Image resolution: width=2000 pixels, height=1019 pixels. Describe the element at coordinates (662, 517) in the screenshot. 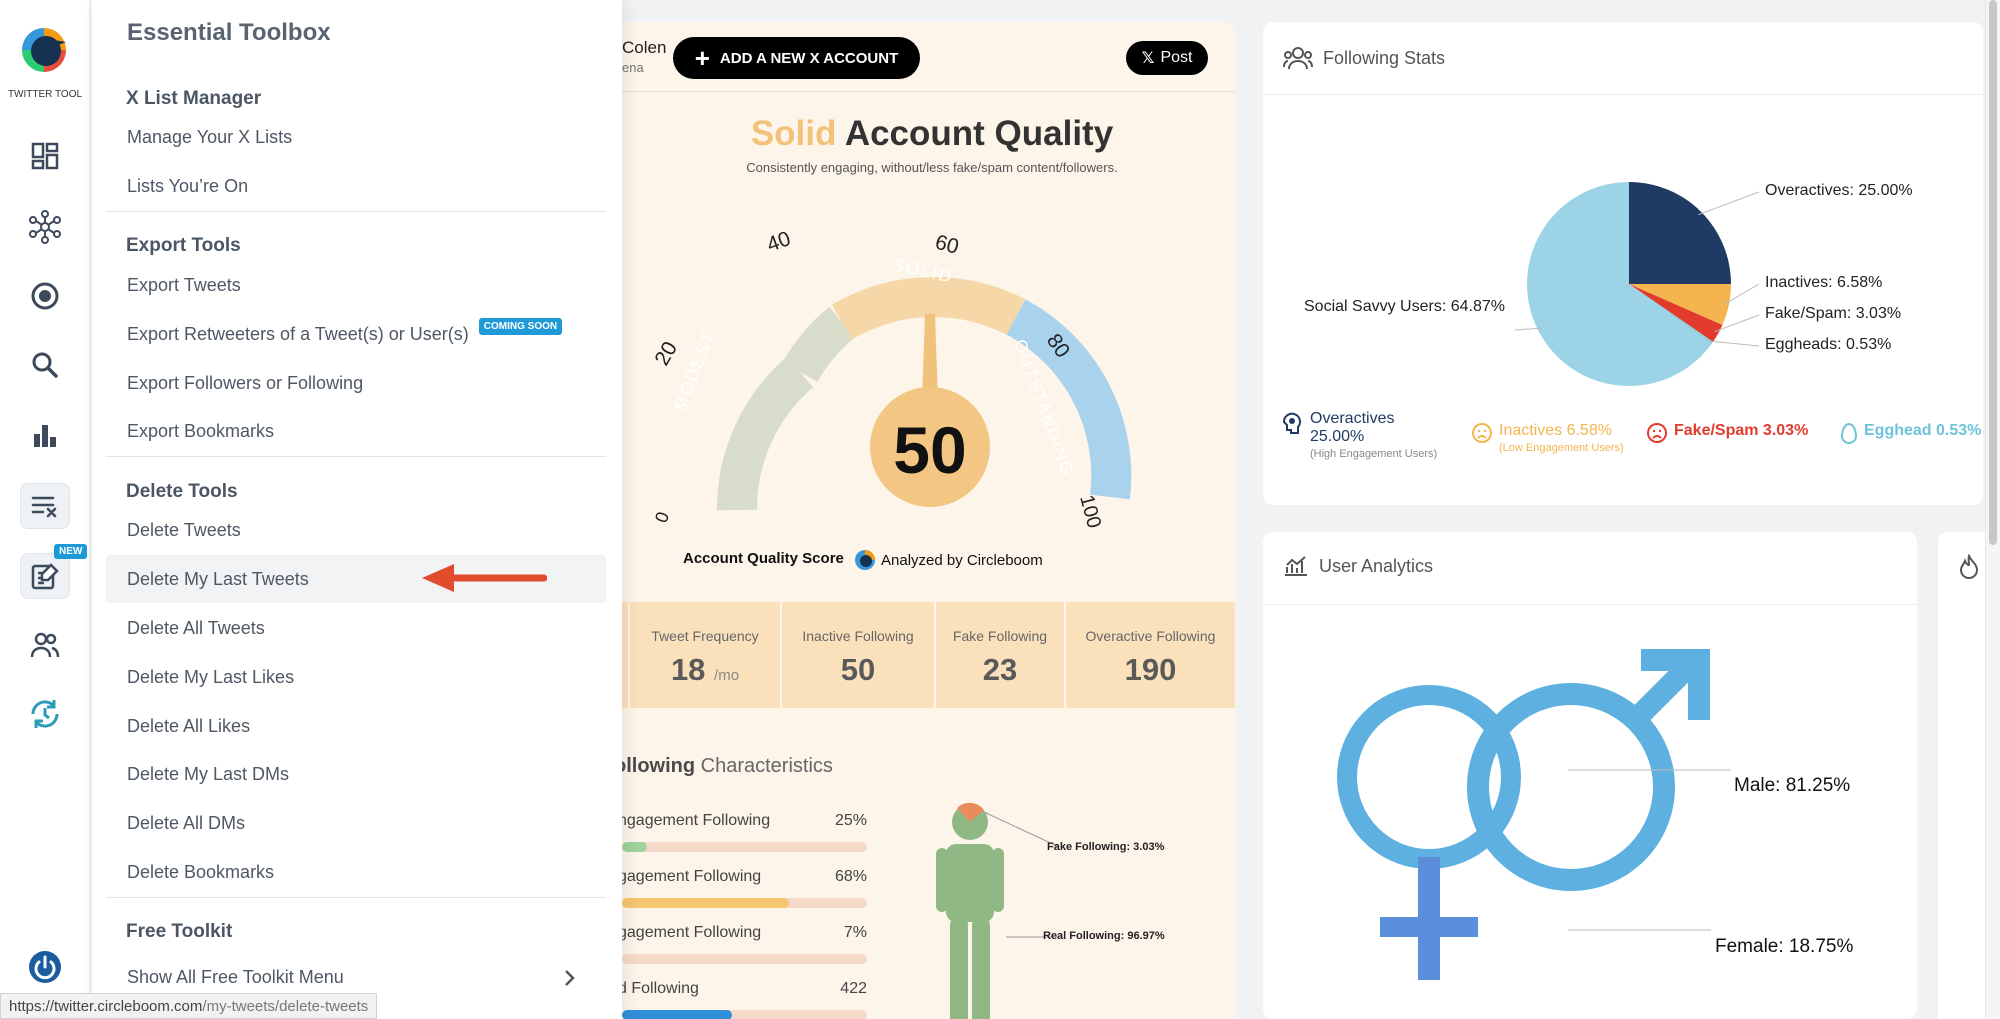

I see `gauge-tick-0: 0` at that location.